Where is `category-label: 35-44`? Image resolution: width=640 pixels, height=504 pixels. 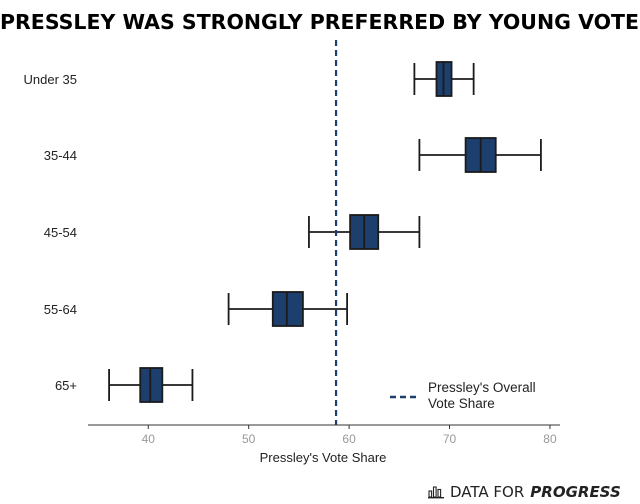 category-label: 35-44 is located at coordinates (60, 155).